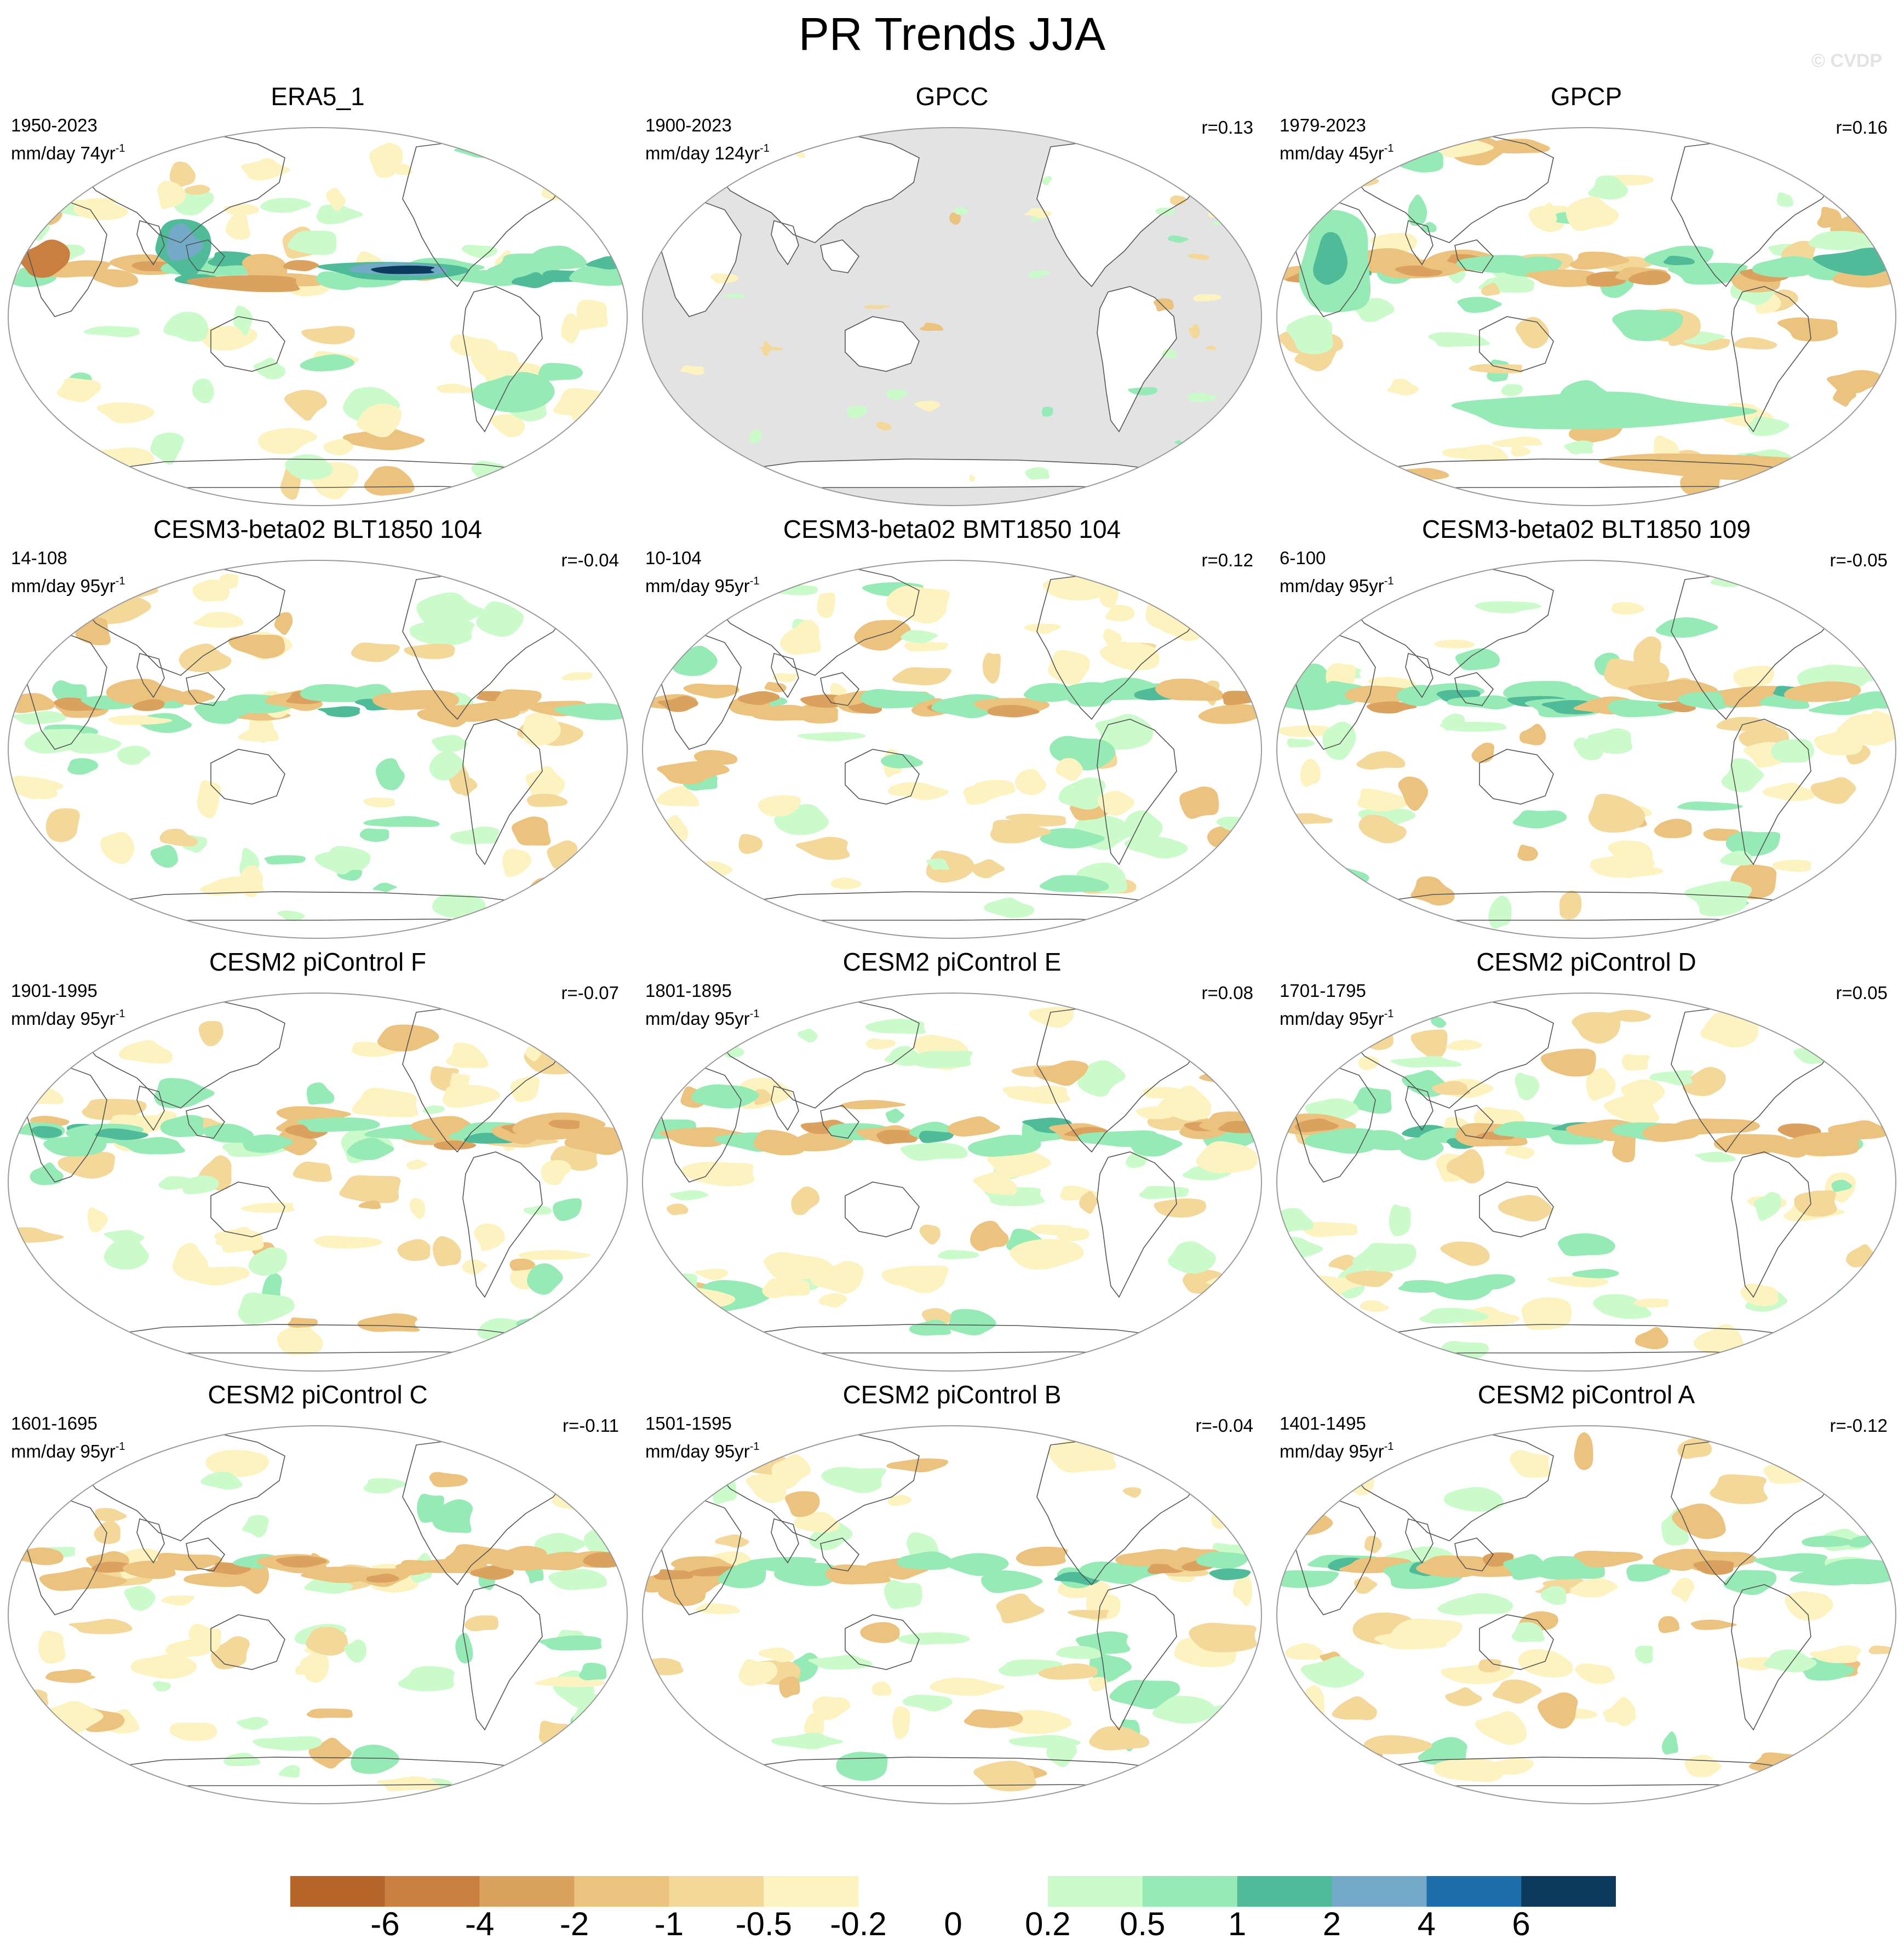  Describe the element at coordinates (1771, 1224) in the screenshot. I see `coastline-south-america` at that location.